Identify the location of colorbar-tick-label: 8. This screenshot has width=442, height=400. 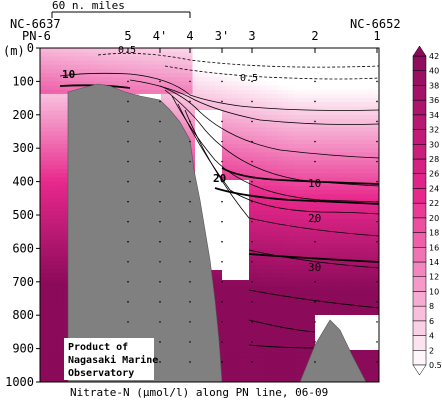
(431, 306).